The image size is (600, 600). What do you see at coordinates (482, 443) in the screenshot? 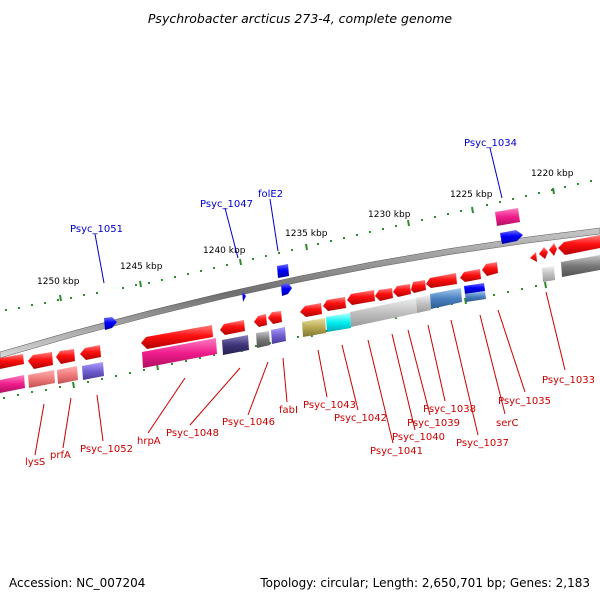
I see `label-psyc-1037: Psyc_1037` at bounding box center [482, 443].